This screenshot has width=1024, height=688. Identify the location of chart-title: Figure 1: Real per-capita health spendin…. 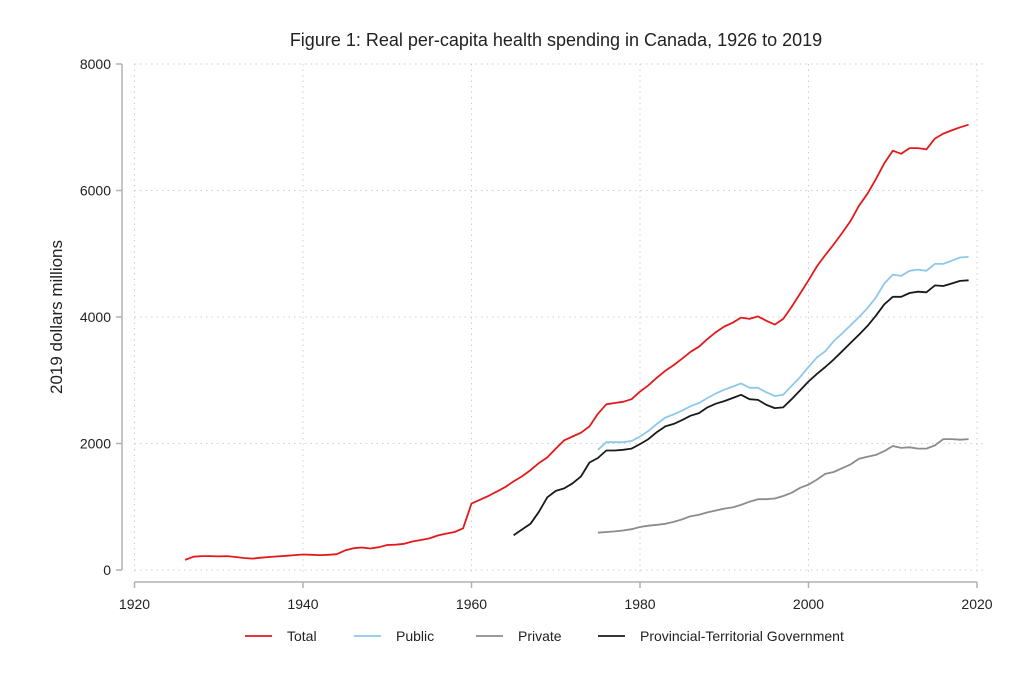
(556, 40).